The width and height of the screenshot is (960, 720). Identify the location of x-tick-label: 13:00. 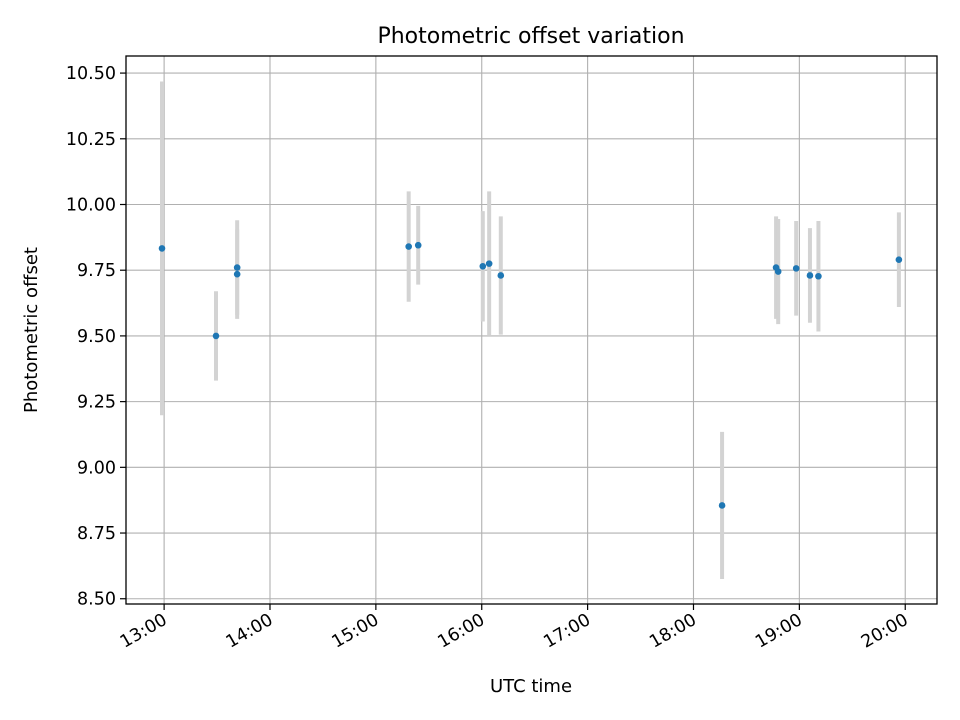
(144, 631).